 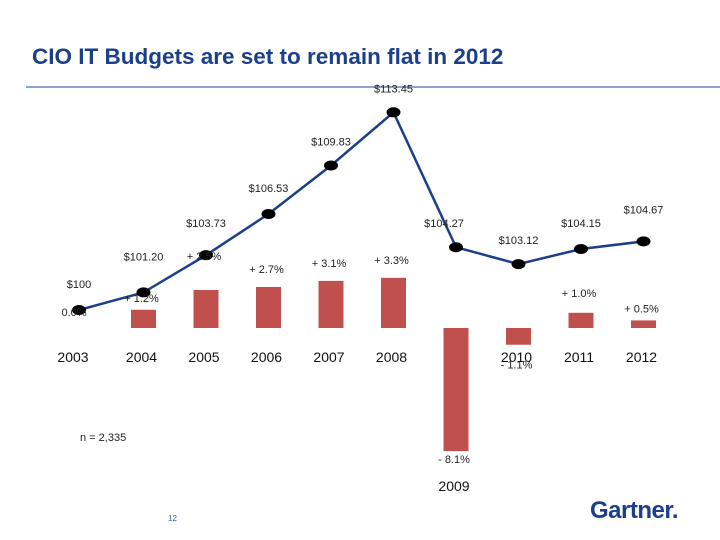 What do you see at coordinates (453, 486) in the screenshot?
I see `year-label-2009: 2009` at bounding box center [453, 486].